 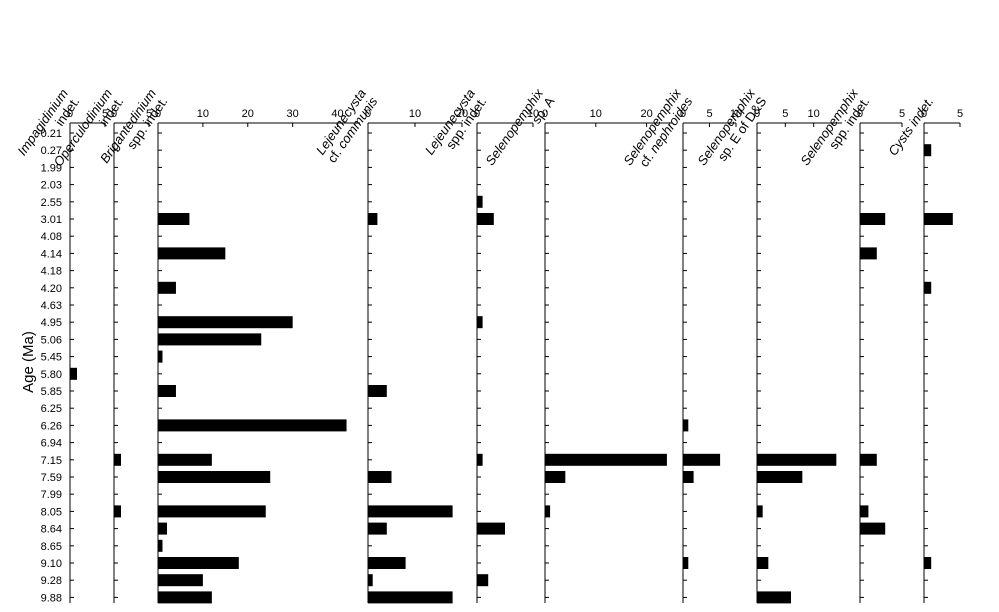 I want to click on age-tick-label: 4.20, so click(x=51, y=289).